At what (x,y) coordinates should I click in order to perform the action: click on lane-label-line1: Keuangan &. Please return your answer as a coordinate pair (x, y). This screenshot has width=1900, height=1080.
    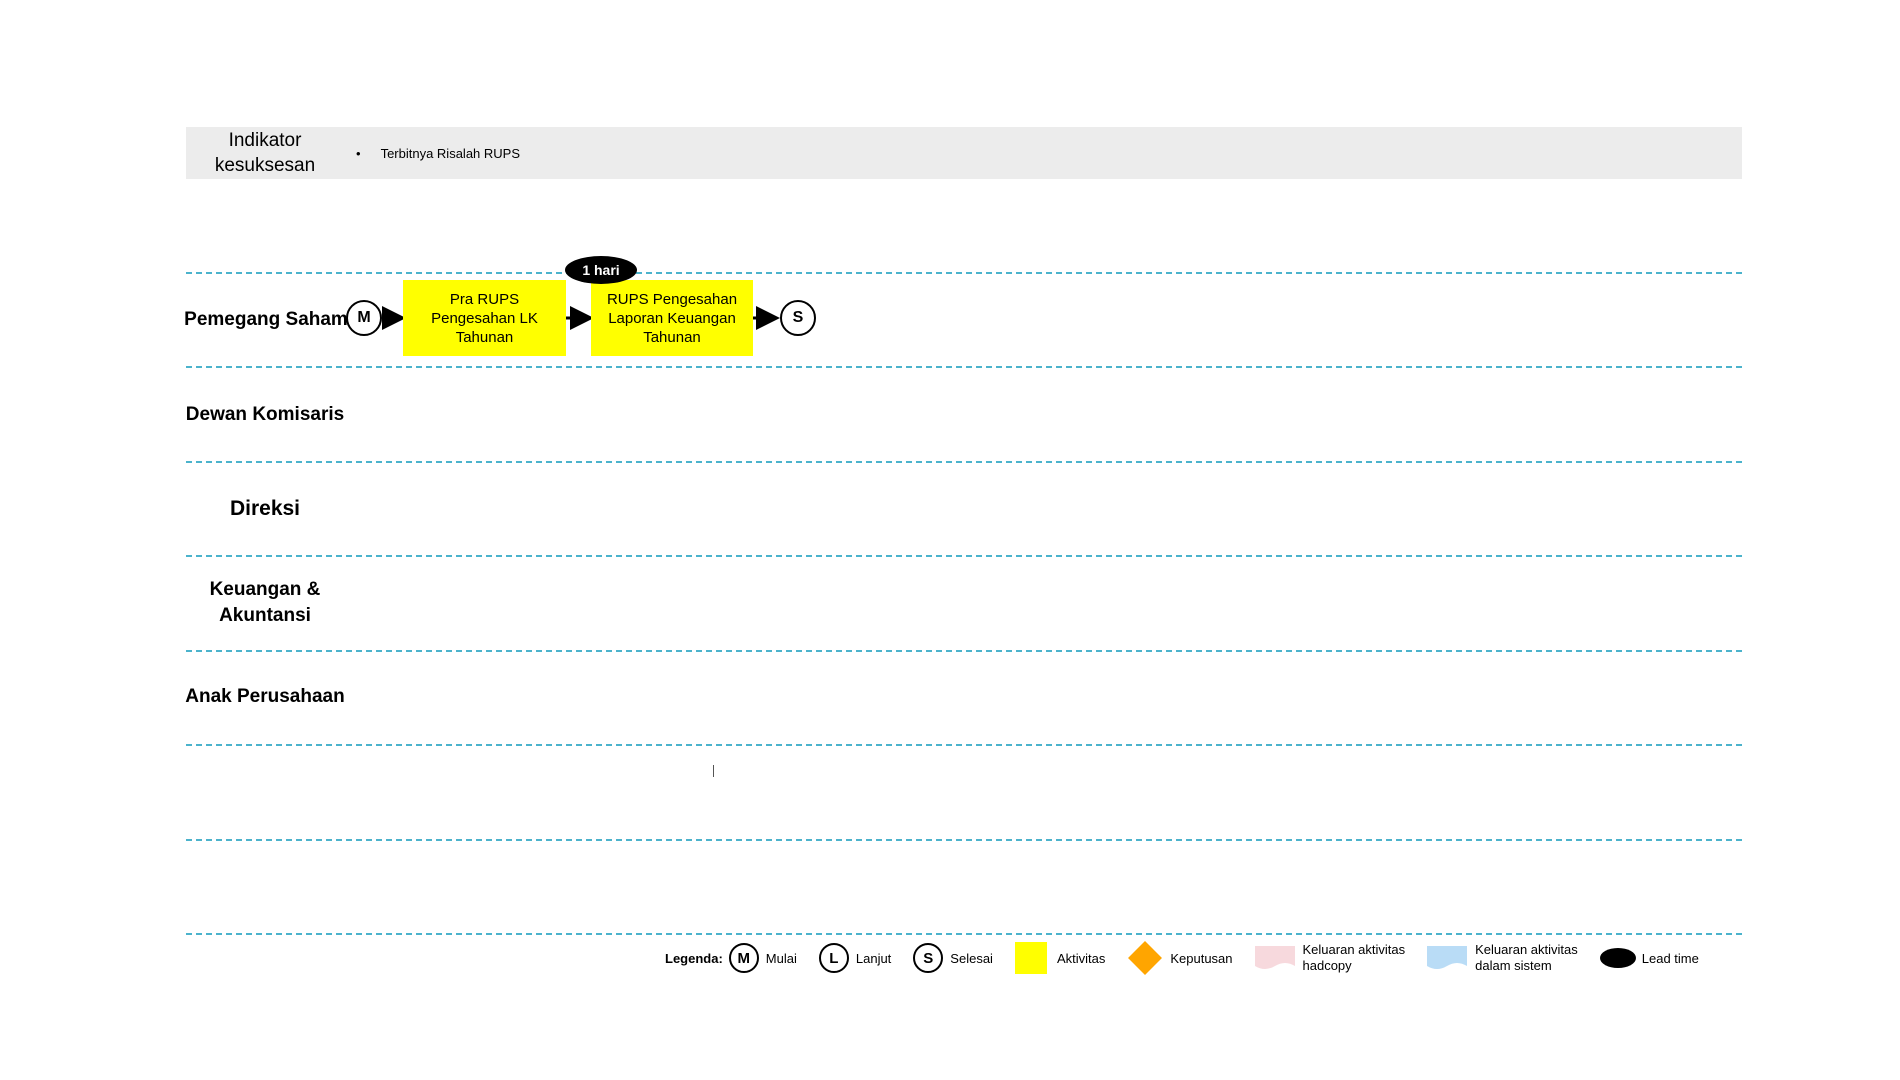
    Looking at the image, I should click on (265, 589).